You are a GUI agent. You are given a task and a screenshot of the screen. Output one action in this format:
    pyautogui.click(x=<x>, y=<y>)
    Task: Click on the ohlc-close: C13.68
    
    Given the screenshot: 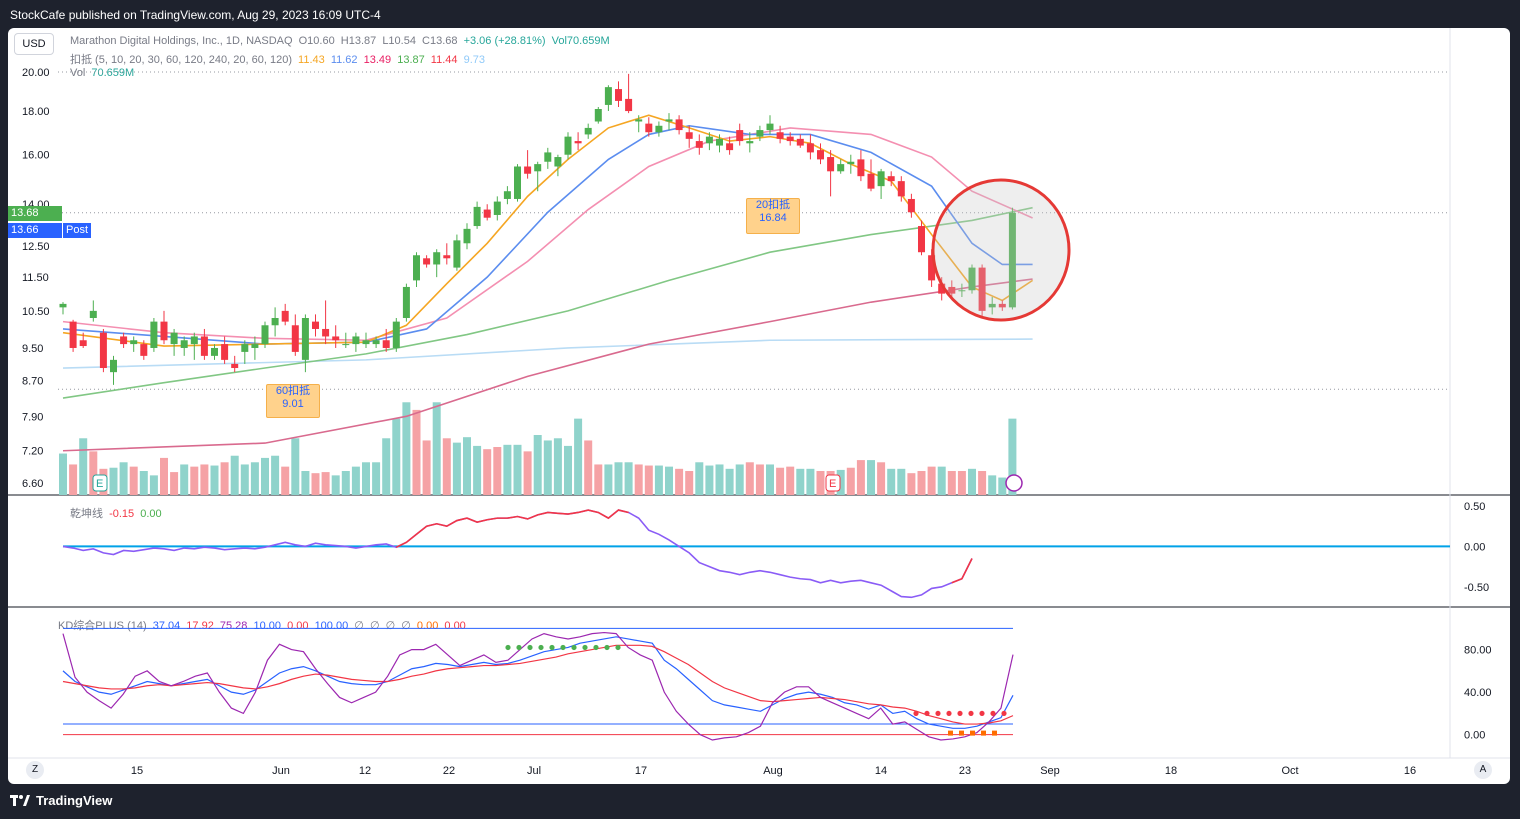 What is the action you would take?
    pyautogui.click(x=440, y=41)
    